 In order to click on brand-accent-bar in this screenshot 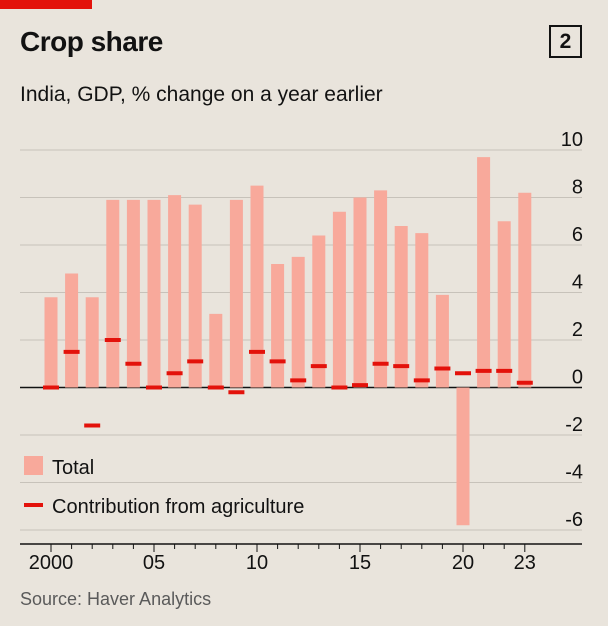, I will do `click(46, 4)`.